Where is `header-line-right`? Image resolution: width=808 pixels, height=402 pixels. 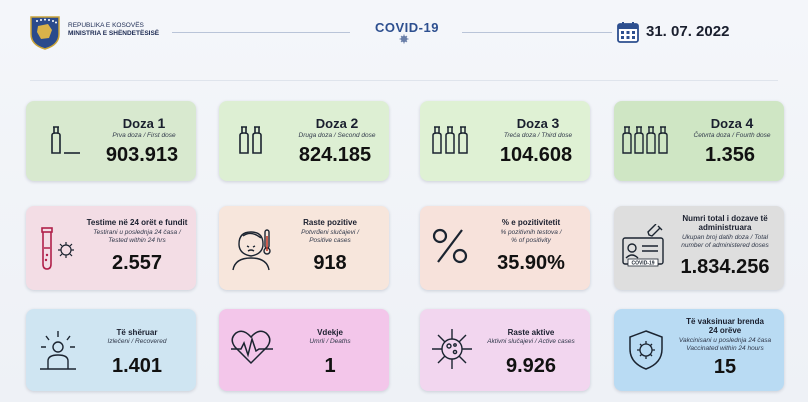
header-line-right is located at coordinates (537, 32).